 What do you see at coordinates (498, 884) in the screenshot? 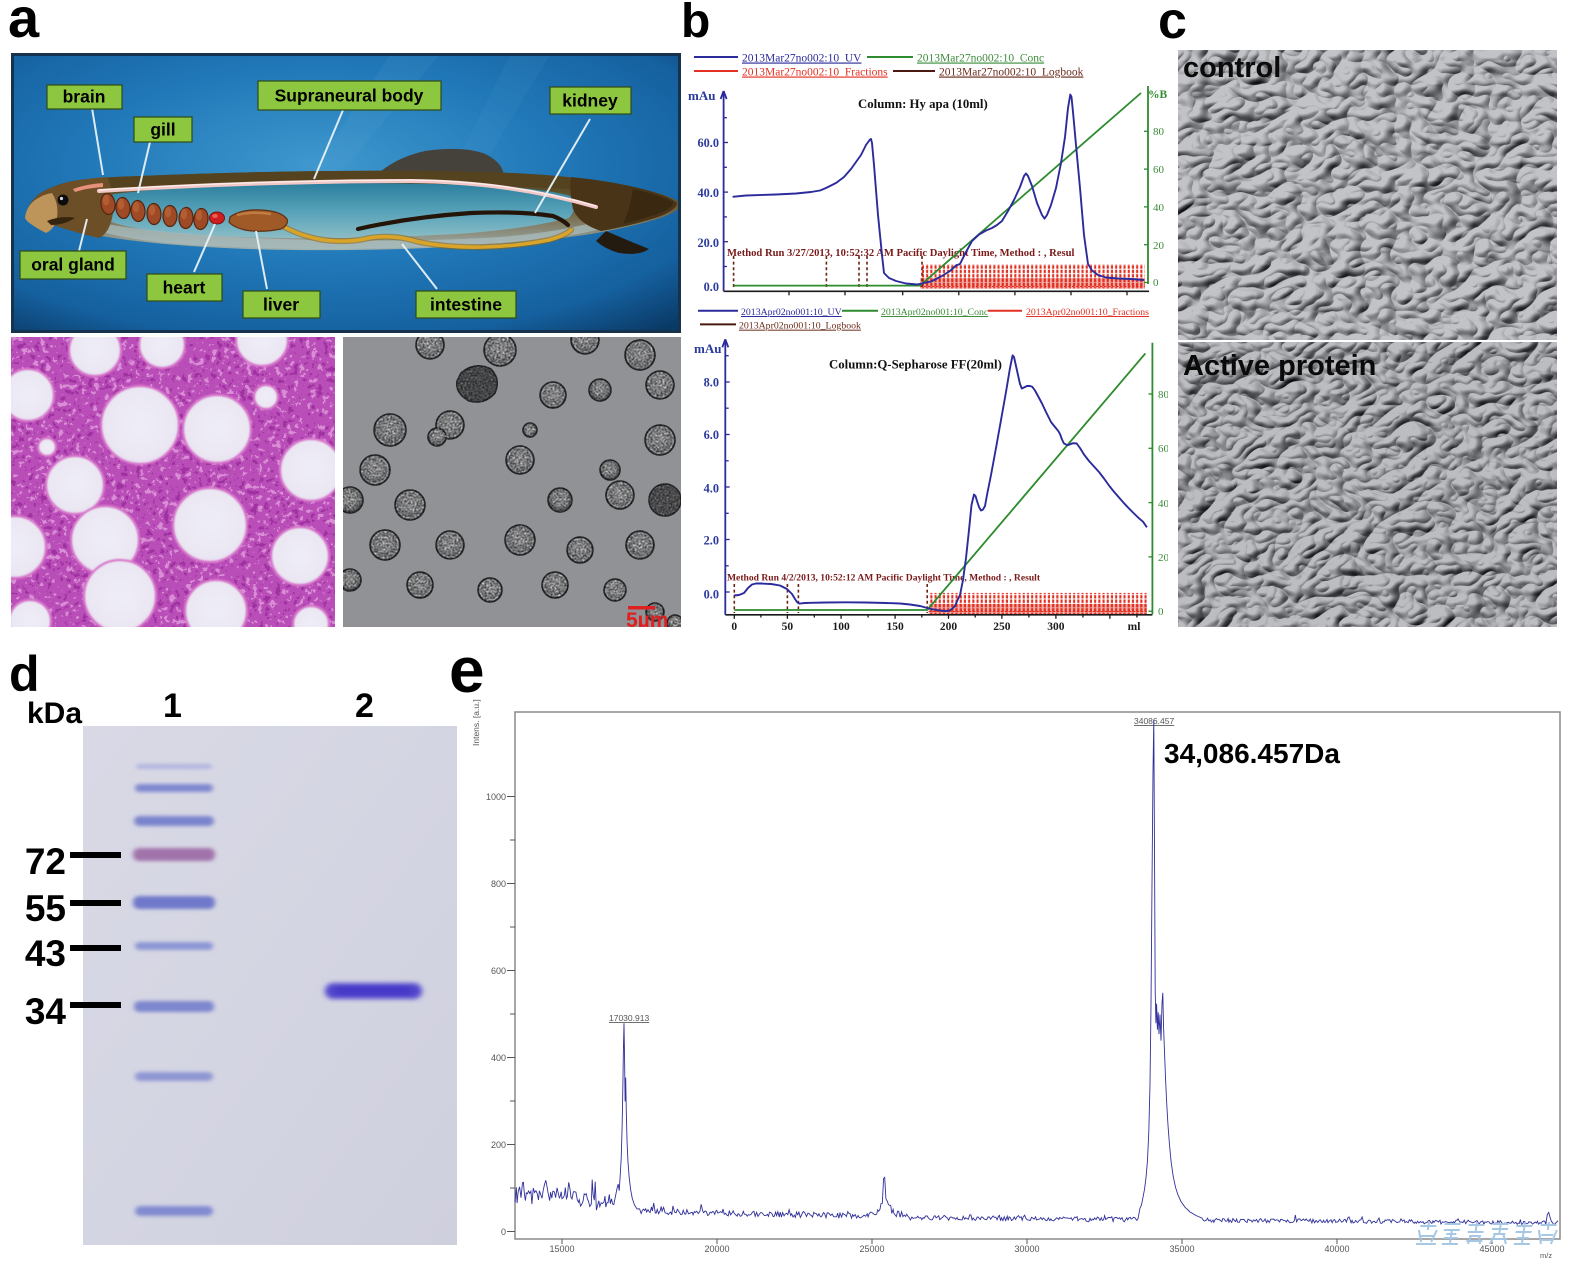
I see `svg-text: 800` at bounding box center [498, 884].